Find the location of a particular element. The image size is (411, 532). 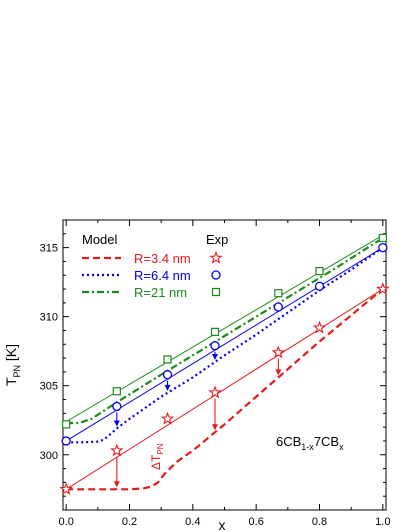

delta-t-annotation: ΔTPN is located at coordinates (157, 456).